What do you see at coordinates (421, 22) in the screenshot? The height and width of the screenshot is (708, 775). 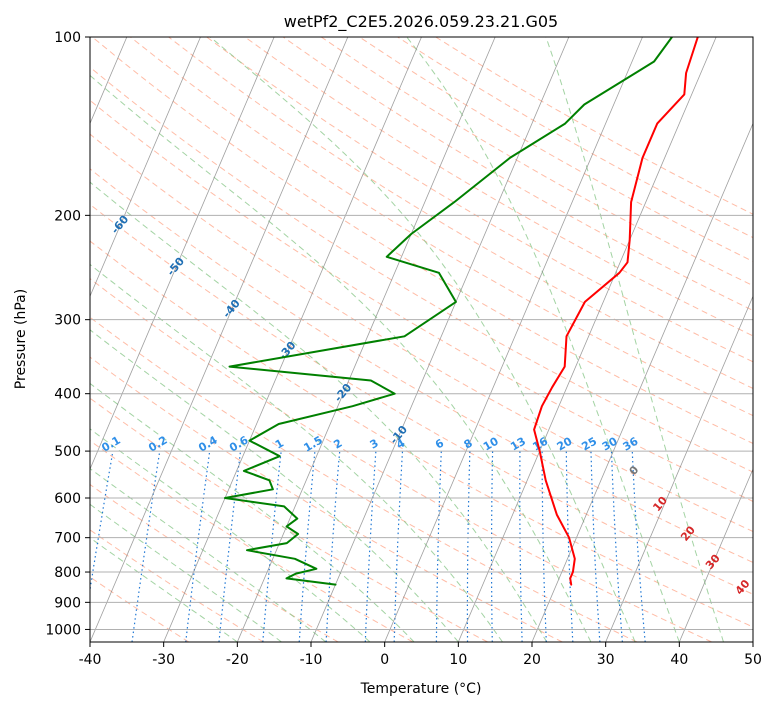 I see `chart-title: wetPf2_C2E5.2026.059.23.21.G05` at bounding box center [421, 22].